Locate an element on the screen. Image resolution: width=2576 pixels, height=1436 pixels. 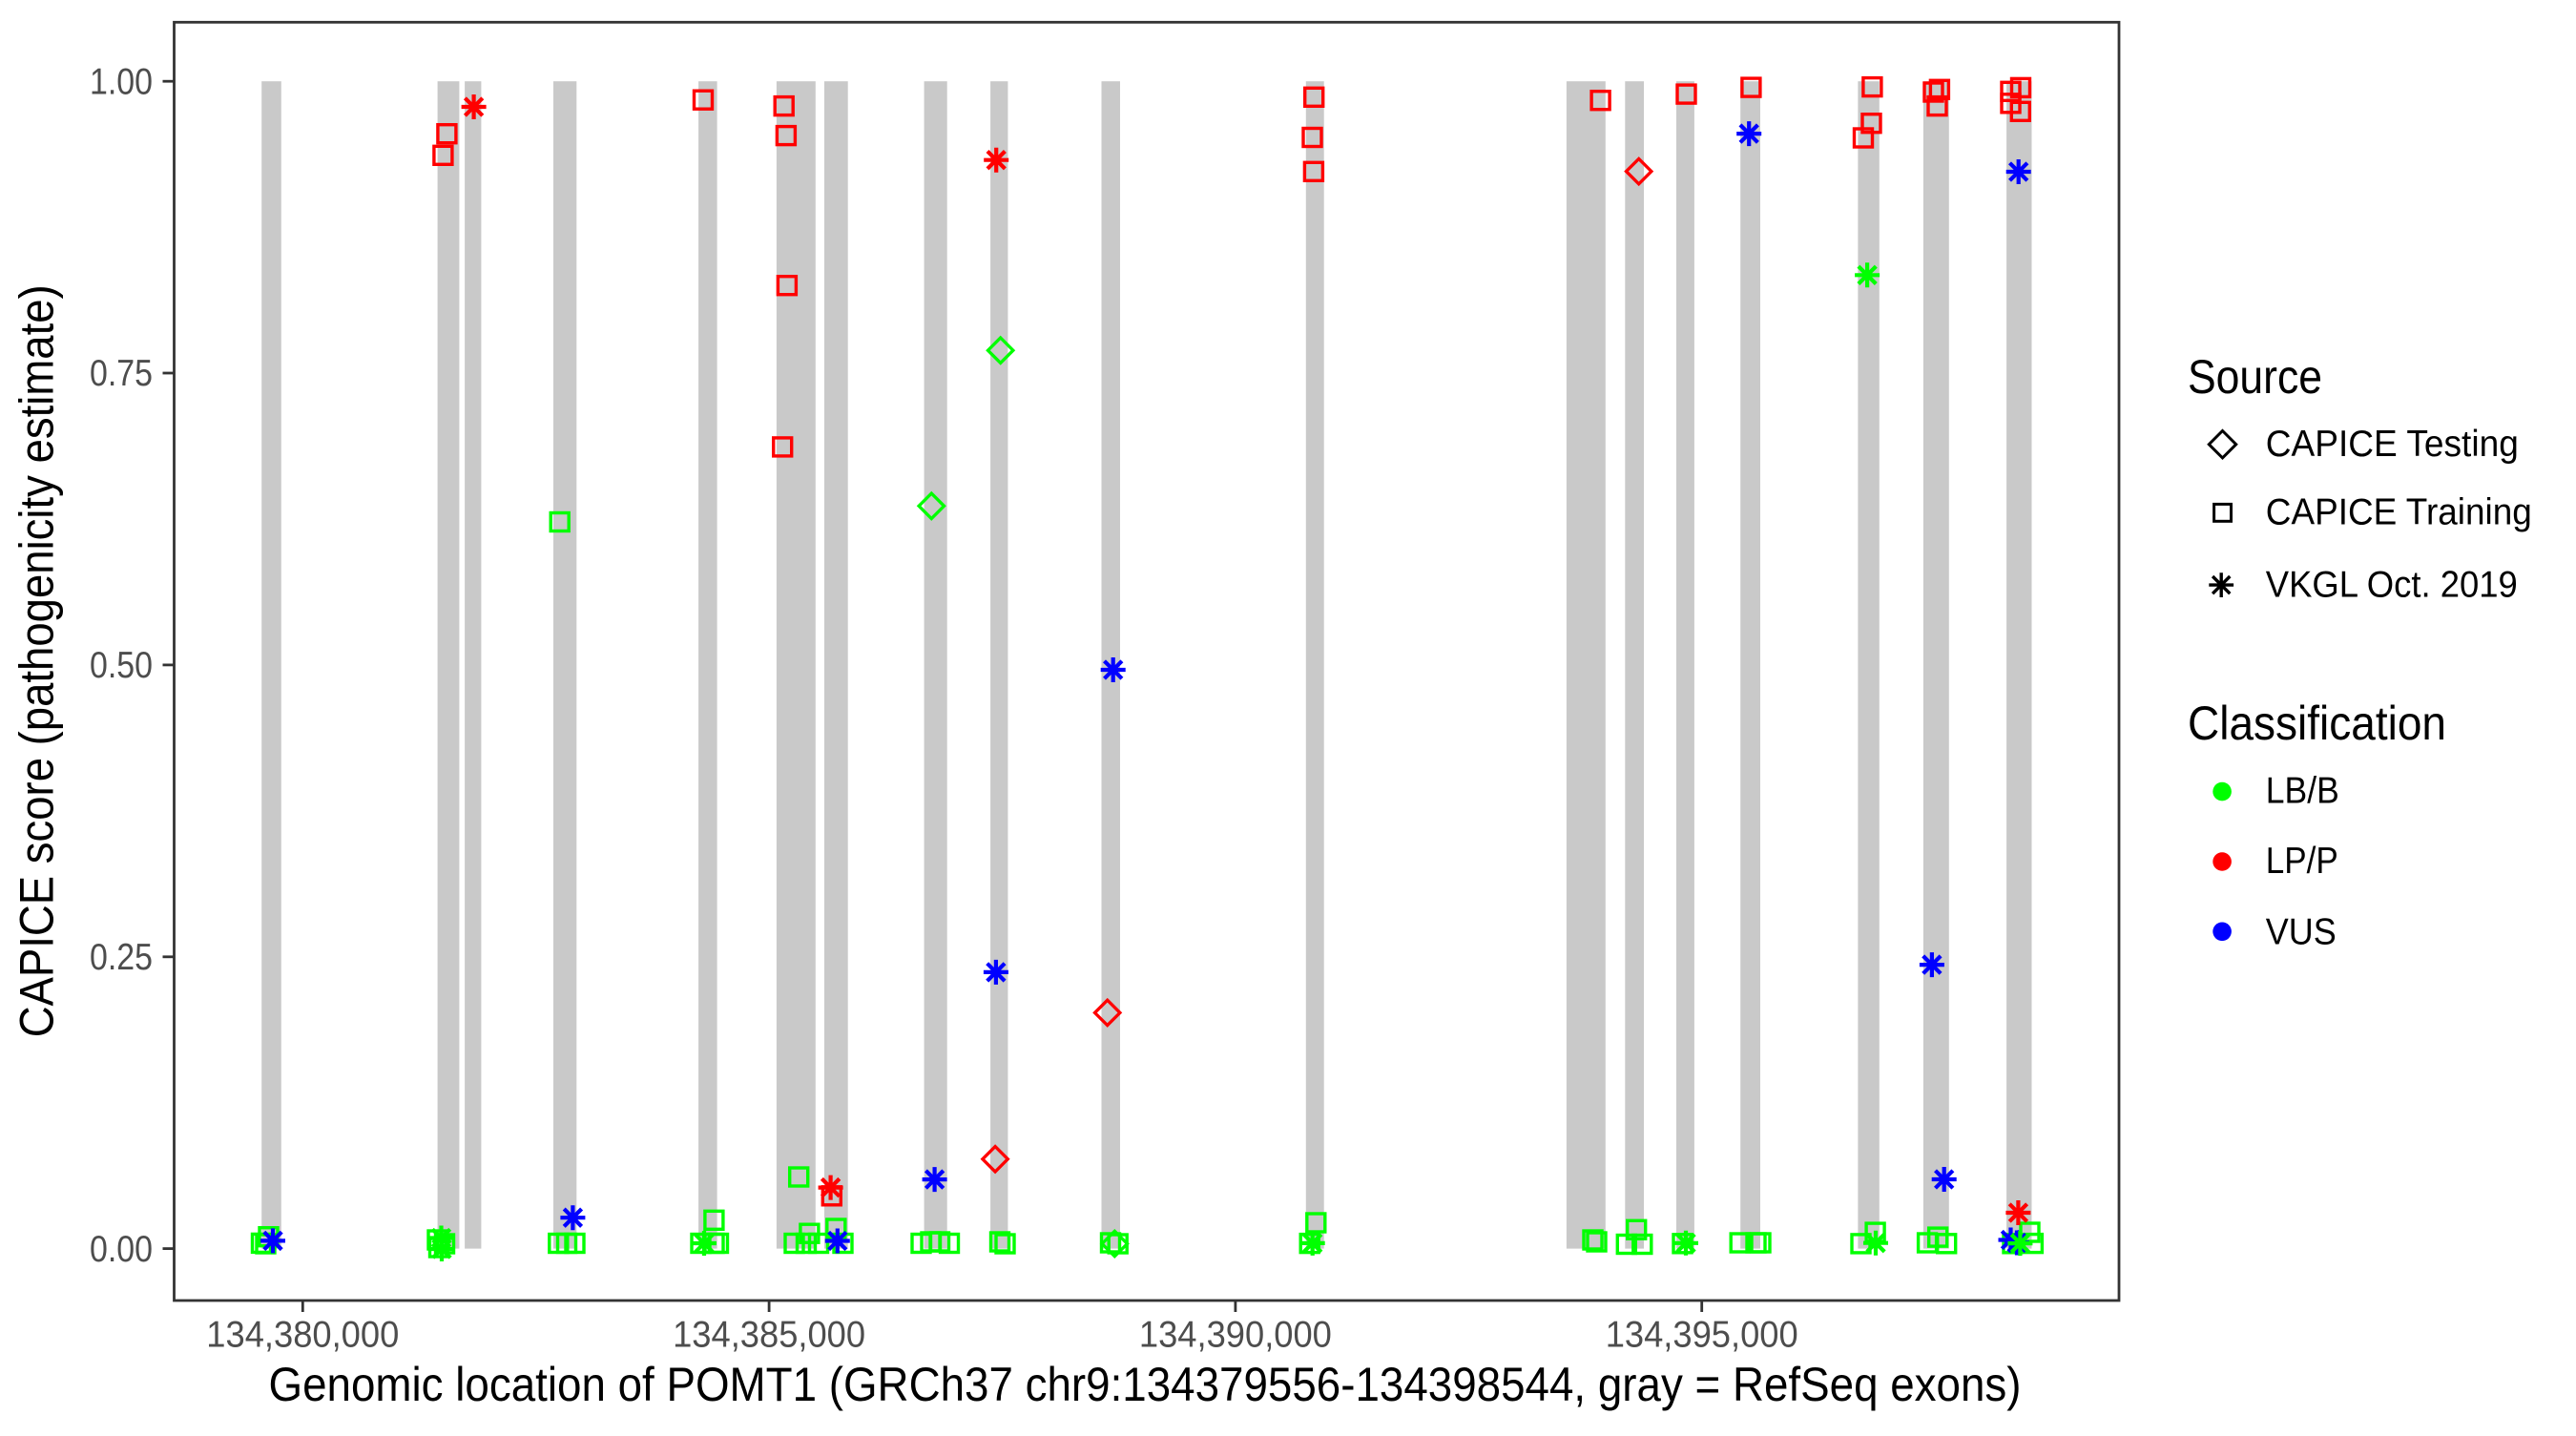
svg-text: 0.25 is located at coordinates (121, 957).